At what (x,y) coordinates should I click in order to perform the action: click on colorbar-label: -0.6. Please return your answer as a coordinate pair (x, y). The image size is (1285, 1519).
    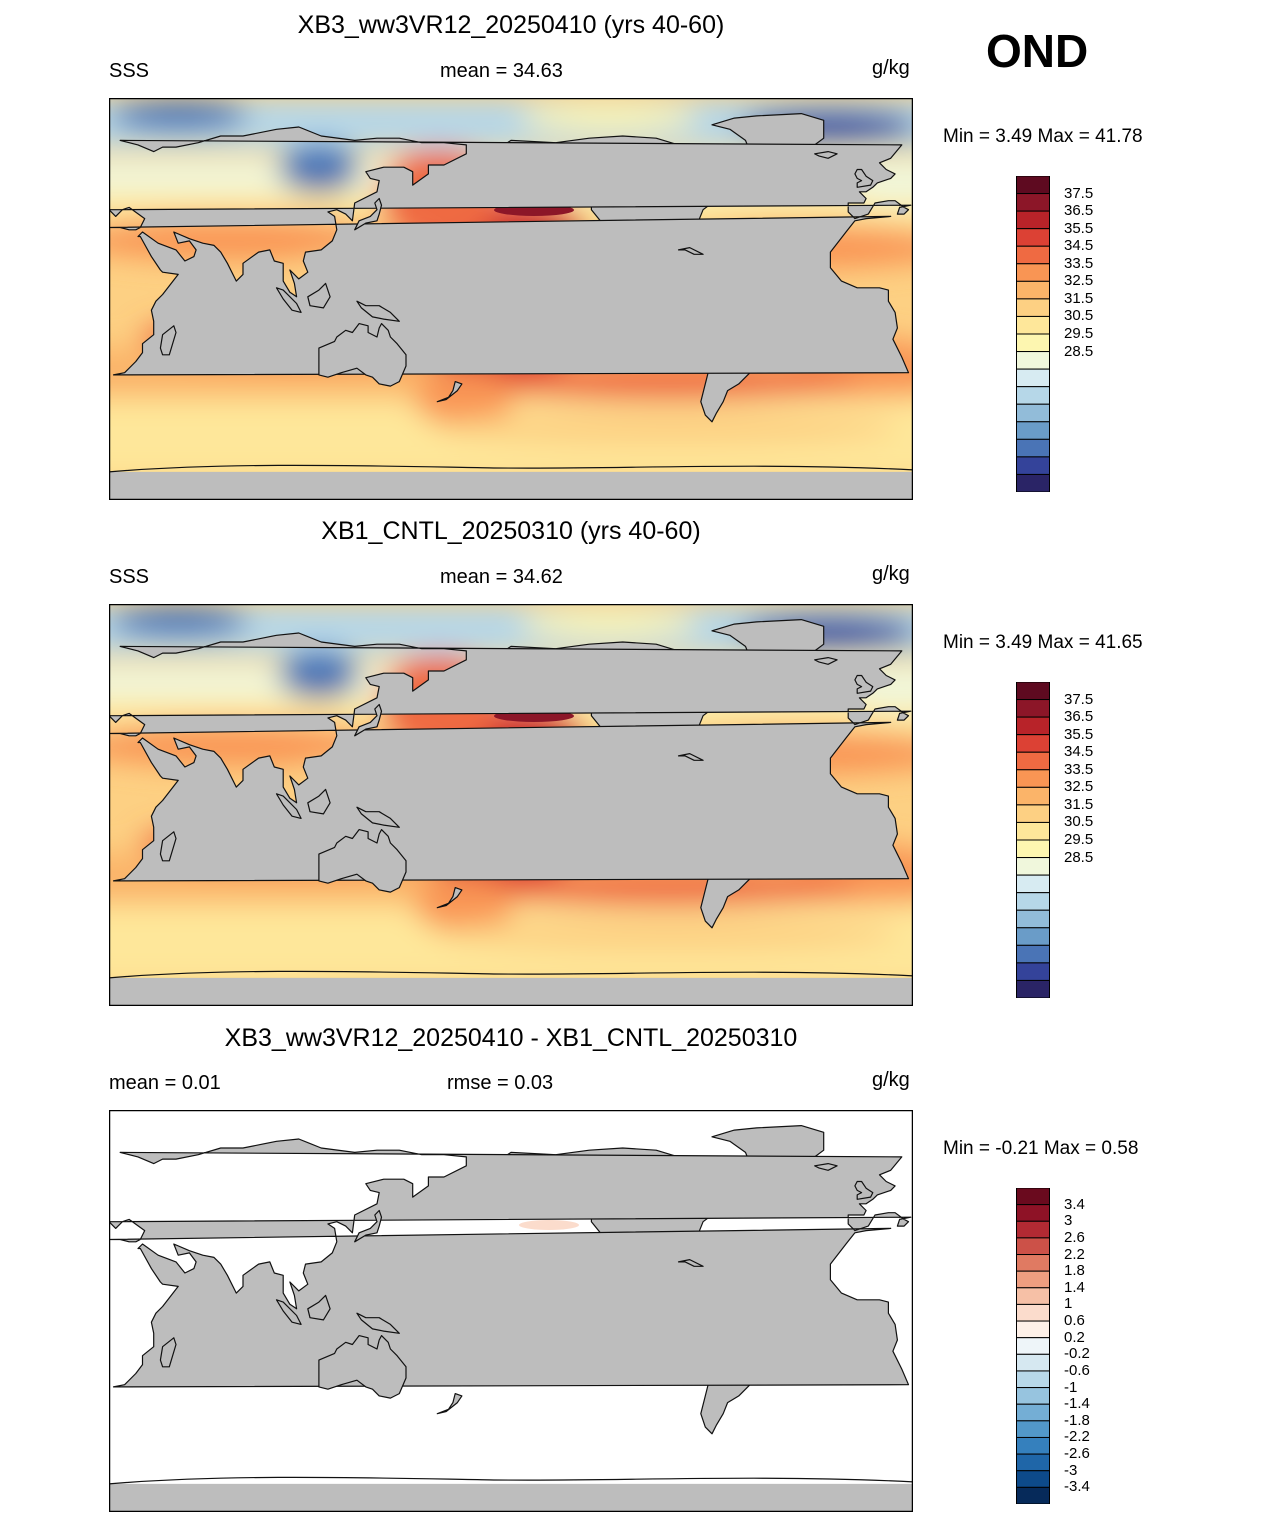
    Looking at the image, I should click on (1077, 1370).